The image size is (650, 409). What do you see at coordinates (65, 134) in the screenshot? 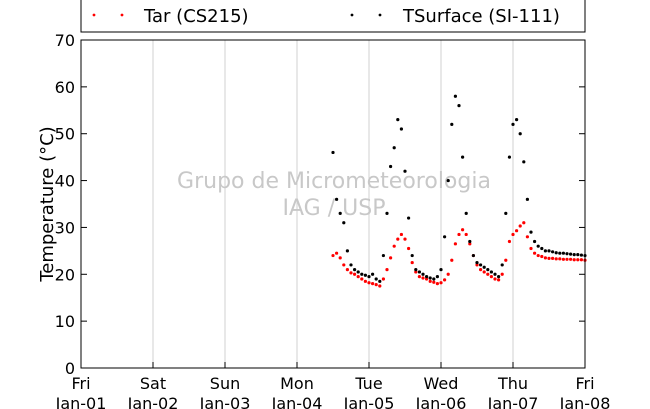
I see `y-tick-label: 50` at bounding box center [65, 134].